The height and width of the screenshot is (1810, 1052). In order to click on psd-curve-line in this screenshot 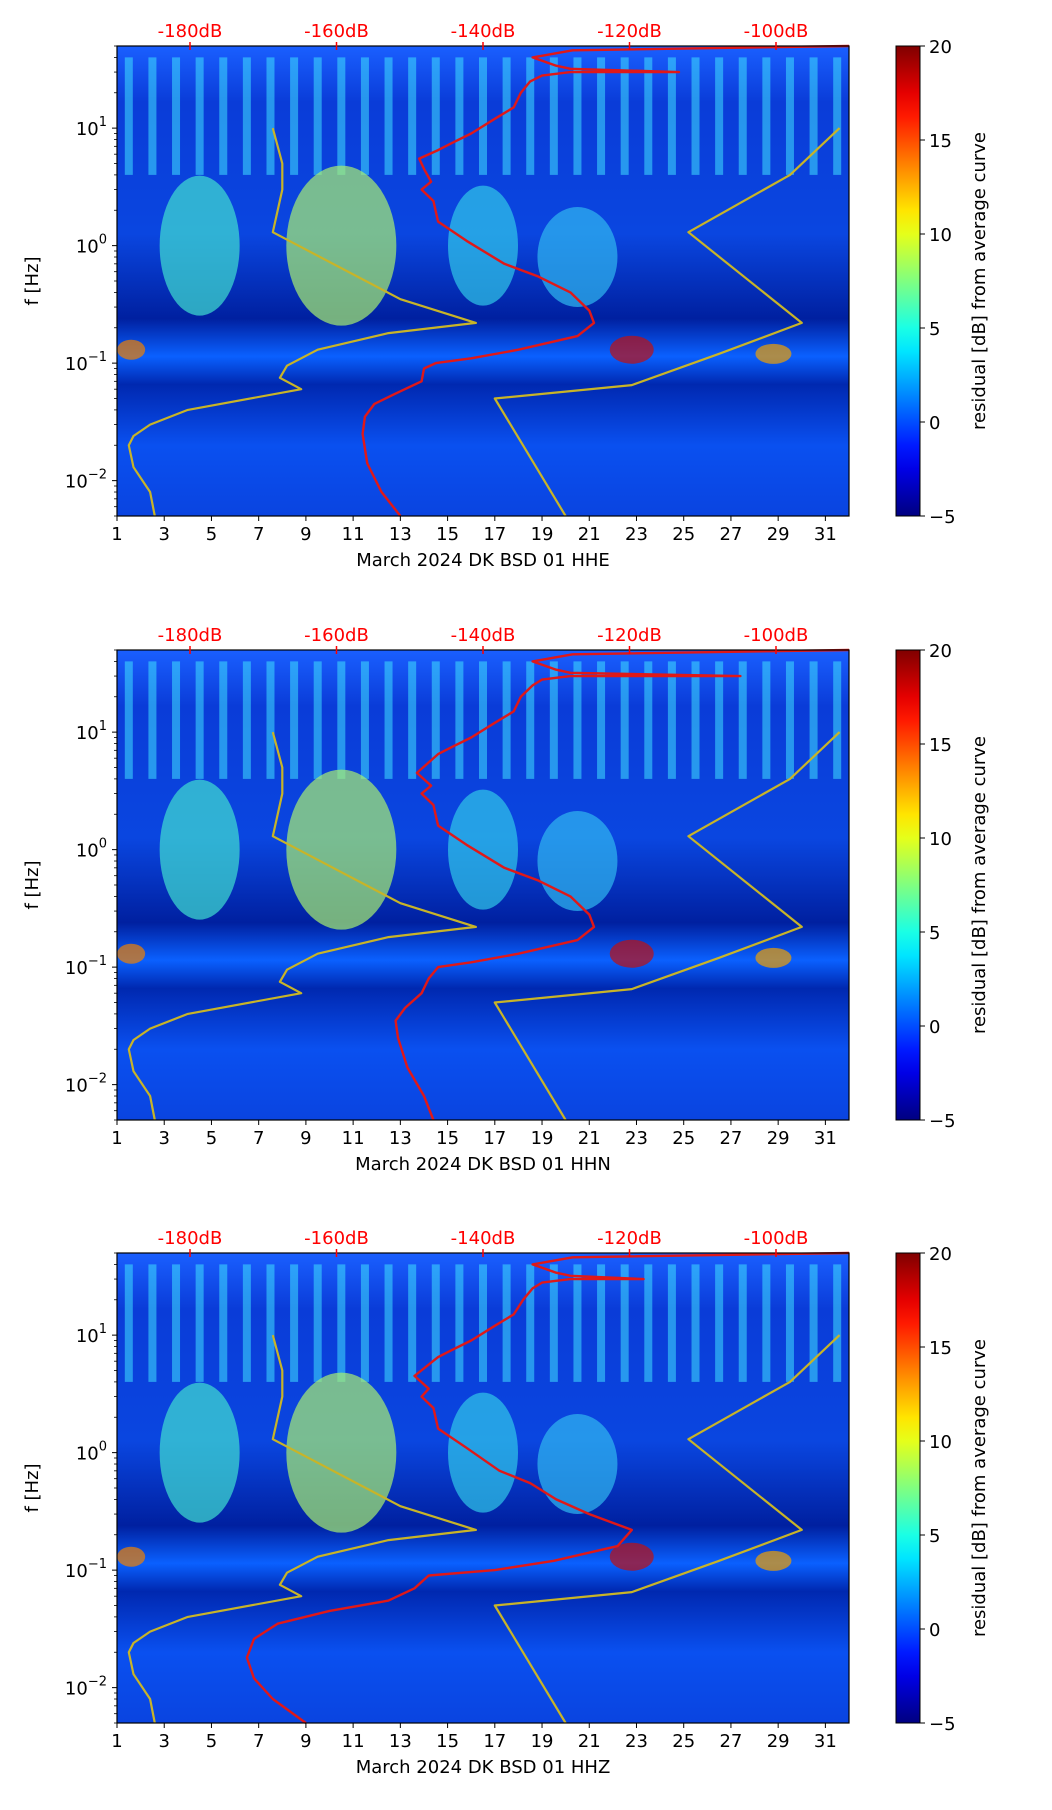, I will do `click(605, 280)`.